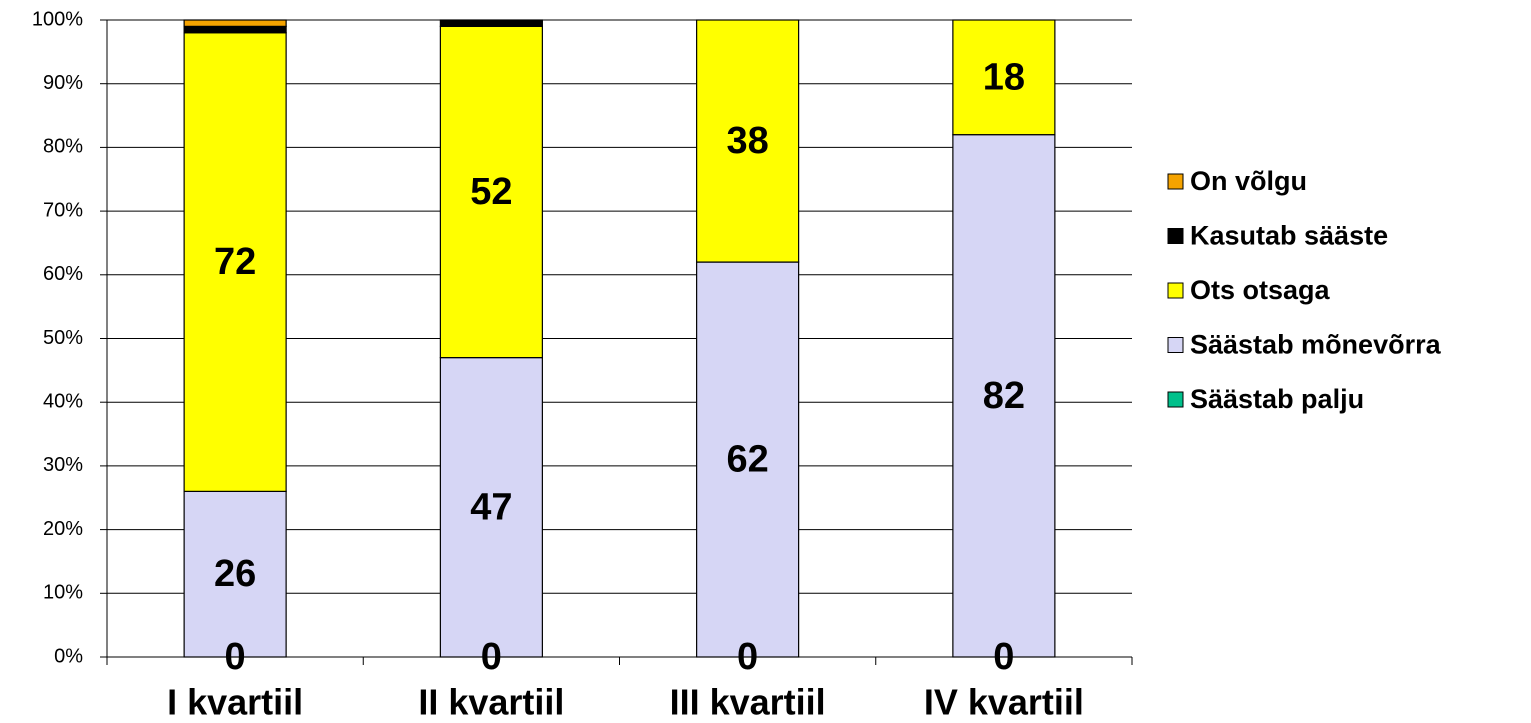 This screenshot has width=1531, height=723. I want to click on legend-label: Säästab palju, so click(1277, 399).